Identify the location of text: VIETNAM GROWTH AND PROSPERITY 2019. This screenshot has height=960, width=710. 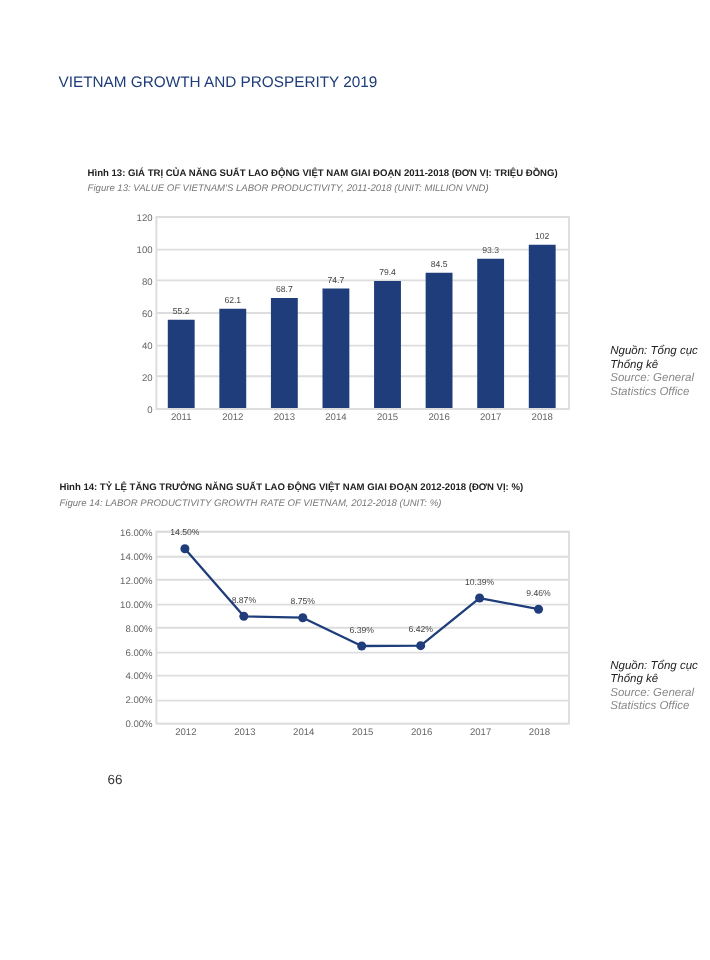
(218, 81).